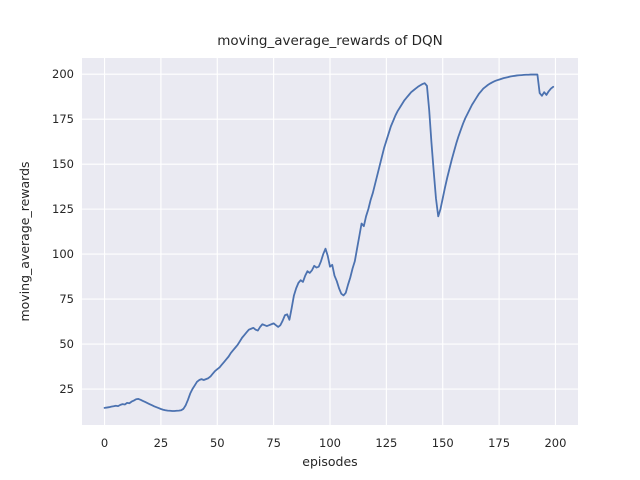 This screenshot has height=480, width=640. What do you see at coordinates (63, 74) in the screenshot?
I see `y-tick-label: 200` at bounding box center [63, 74].